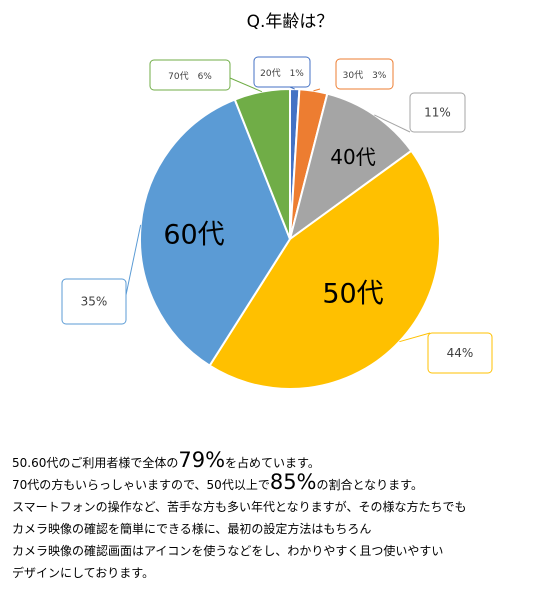 Image resolution: width=535 pixels, height=595 pixels. Describe the element at coordinates (239, 507) in the screenshot. I see `caption-line-3: スマートフォンの操作など、苦手な方も多い年代となりますが、その様な方たちでも` at that location.